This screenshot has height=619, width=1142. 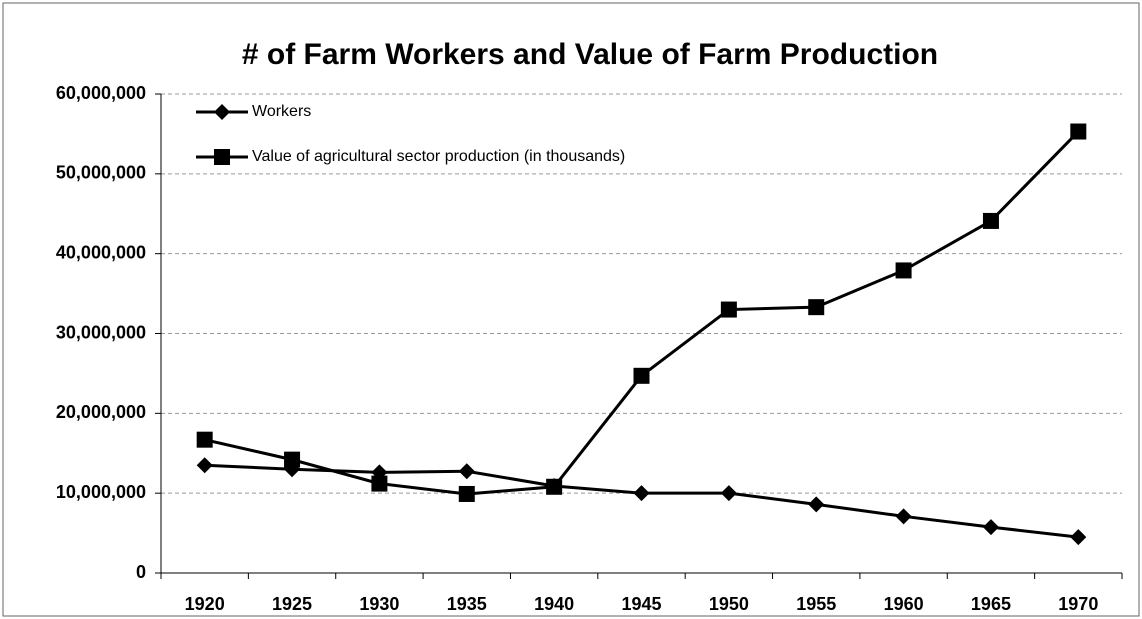 I want to click on y-tick-label: 20,000,000, so click(x=101, y=412).